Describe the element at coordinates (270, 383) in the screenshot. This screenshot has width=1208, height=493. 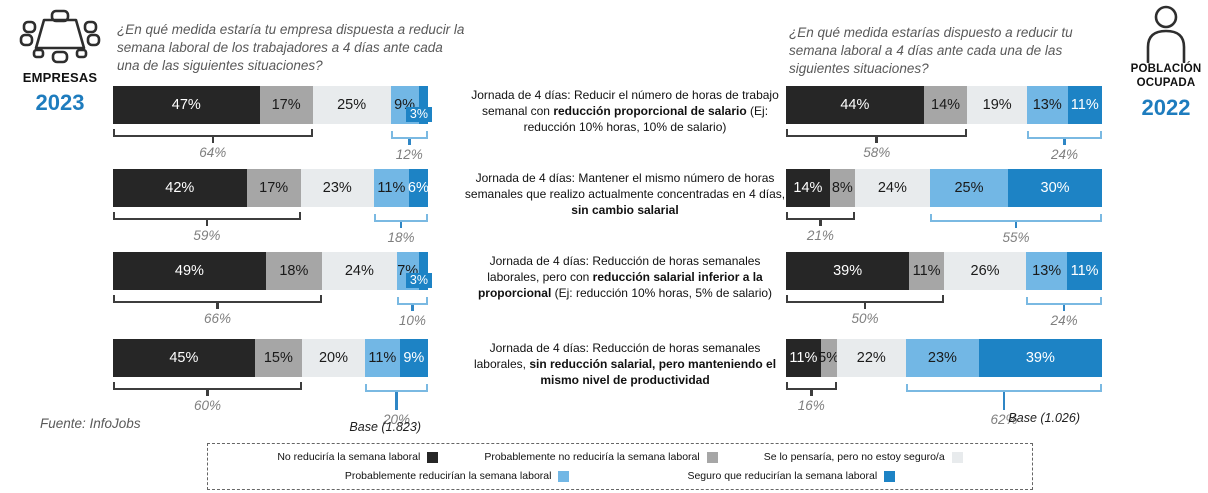
I see `bar-row: 45% 15% 20% 11% 9% 60% 20%` at that location.